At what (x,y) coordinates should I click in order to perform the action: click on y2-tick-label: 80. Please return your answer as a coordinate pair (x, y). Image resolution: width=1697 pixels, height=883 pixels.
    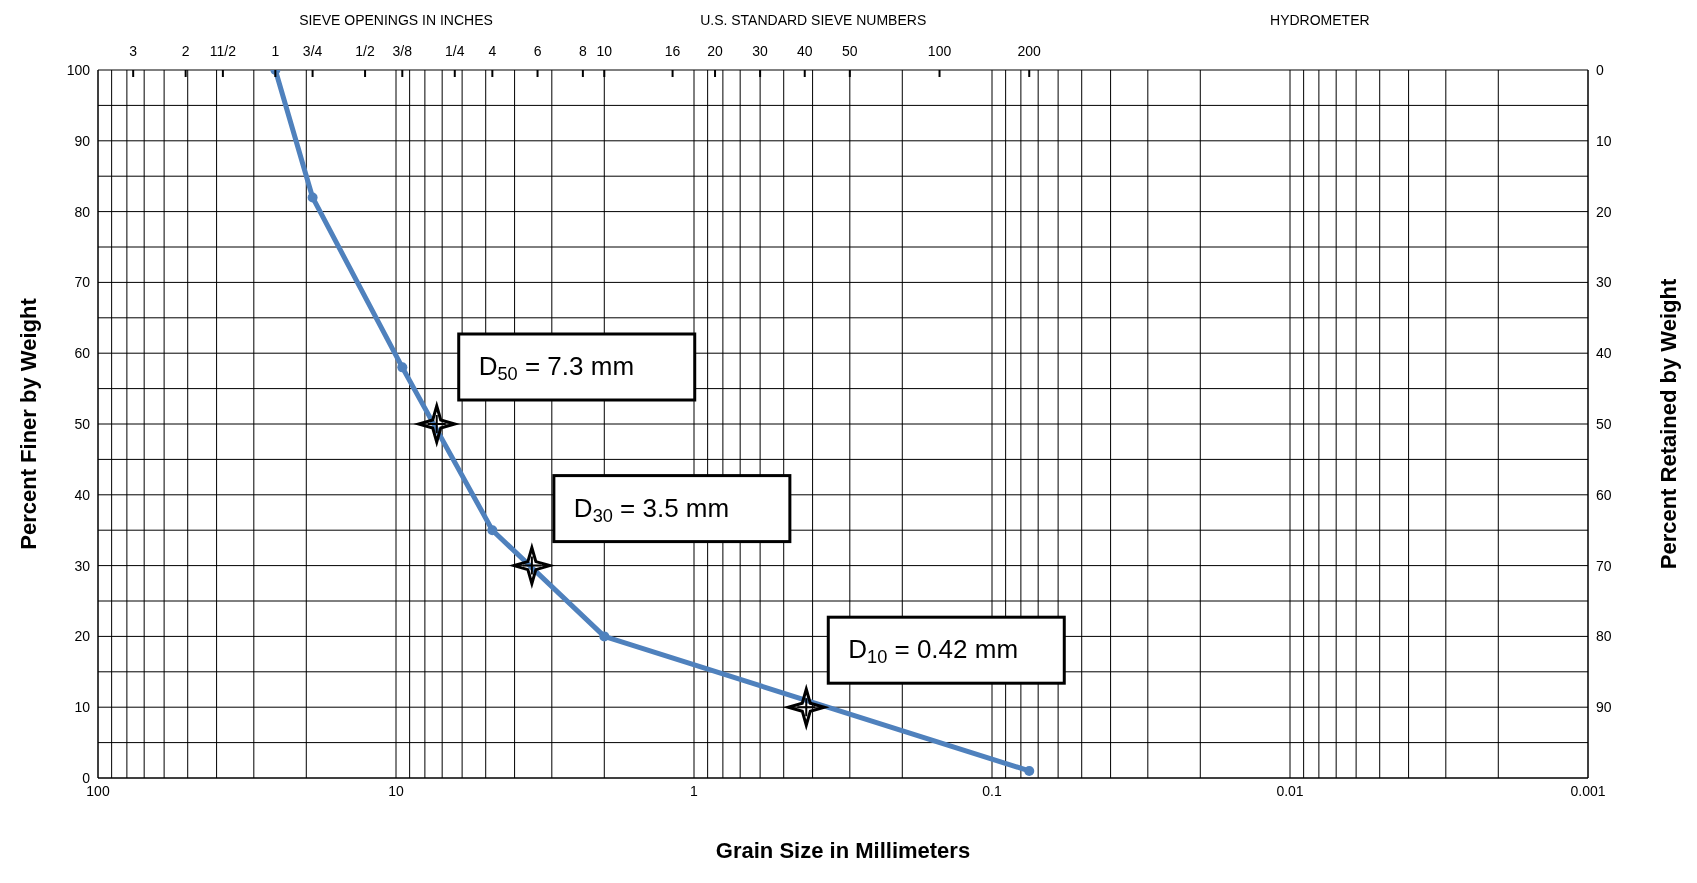
    Looking at the image, I should click on (1604, 636).